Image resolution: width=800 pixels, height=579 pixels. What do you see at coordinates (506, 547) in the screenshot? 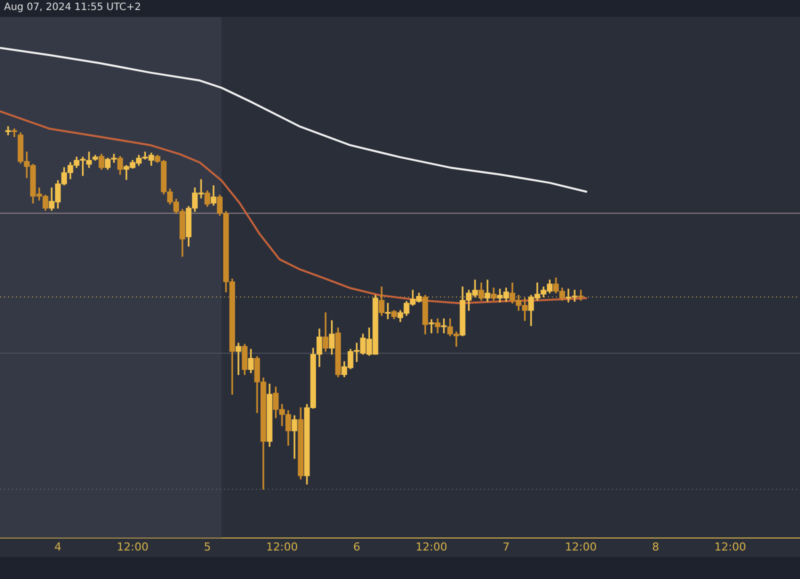
I see `x-tick-label: 7` at bounding box center [506, 547].